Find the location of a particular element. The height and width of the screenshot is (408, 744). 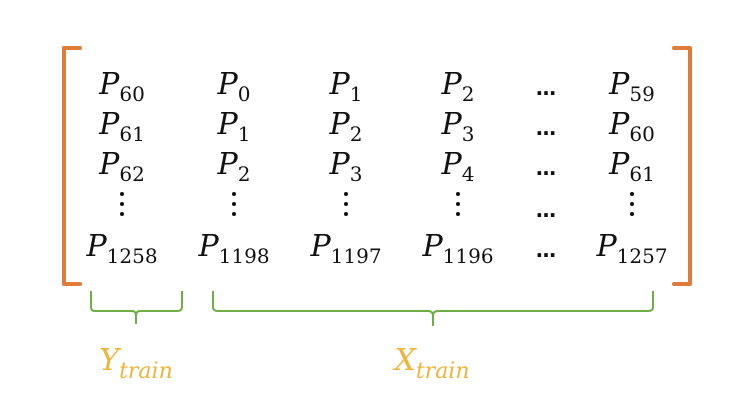

matrix-cell-r0-c3: P2 is located at coordinates (458, 86).